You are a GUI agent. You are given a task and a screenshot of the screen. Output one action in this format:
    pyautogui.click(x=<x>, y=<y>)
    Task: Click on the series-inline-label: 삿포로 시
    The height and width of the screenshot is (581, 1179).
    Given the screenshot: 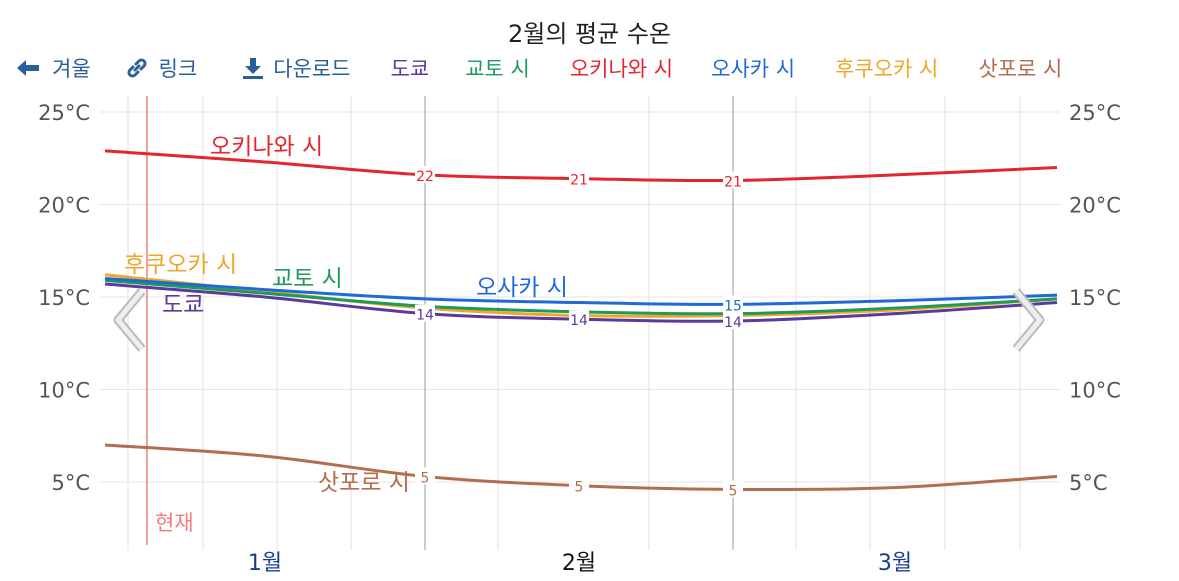 What is the action you would take?
    pyautogui.click(x=364, y=483)
    